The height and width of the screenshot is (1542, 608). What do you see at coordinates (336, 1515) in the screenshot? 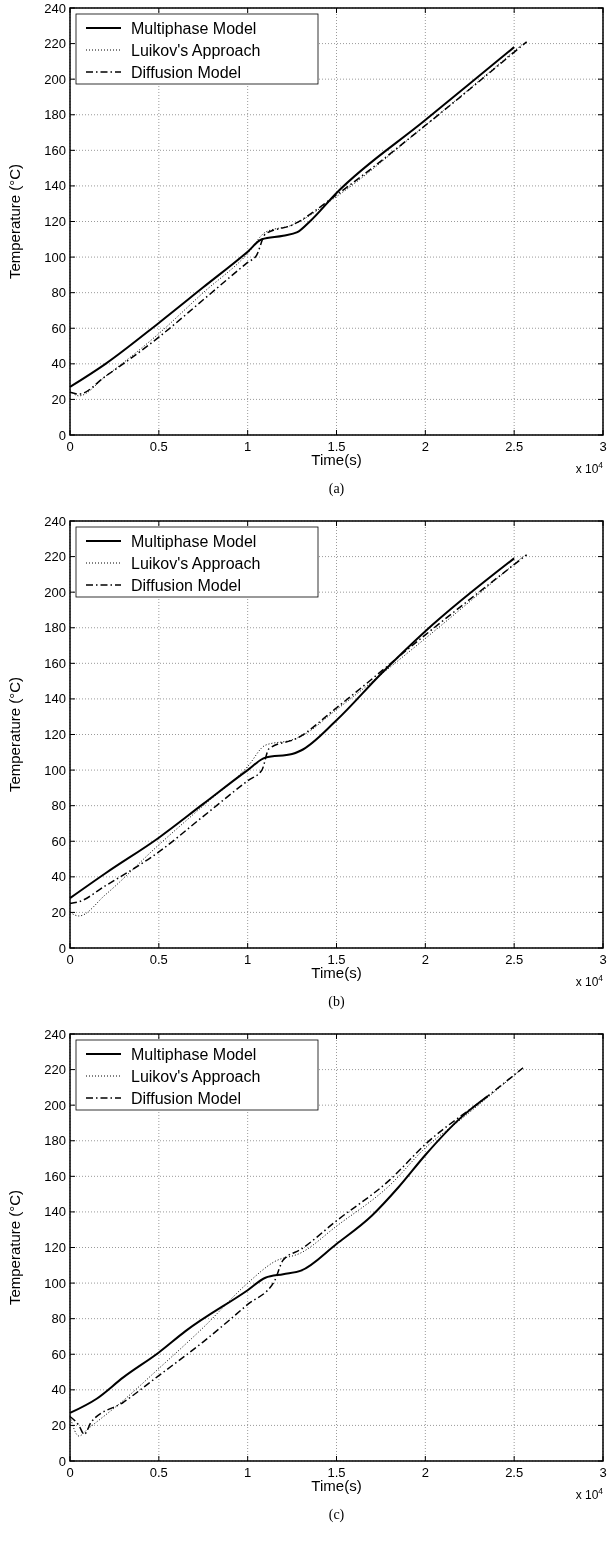
I see `text: (c)` at bounding box center [336, 1515].